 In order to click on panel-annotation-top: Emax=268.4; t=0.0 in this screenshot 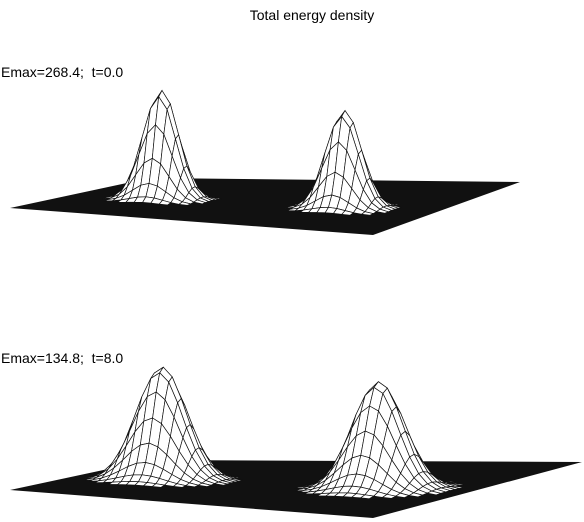, I will do `click(62, 72)`.